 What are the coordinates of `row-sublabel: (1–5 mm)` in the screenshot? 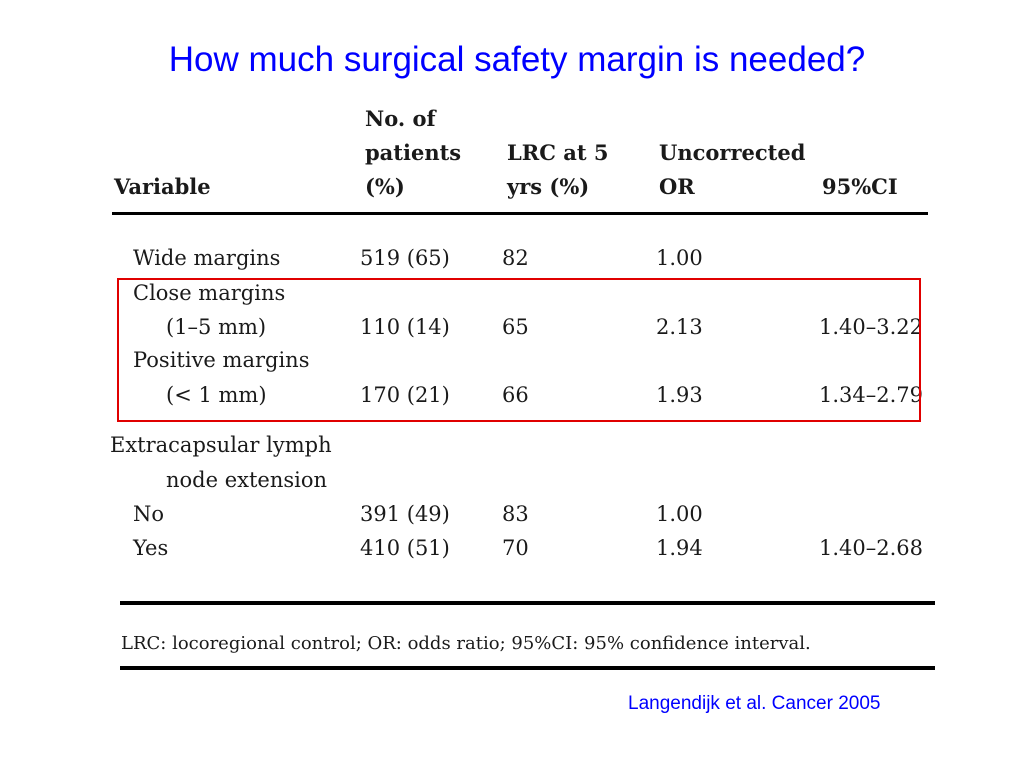 It's located at (216, 327).